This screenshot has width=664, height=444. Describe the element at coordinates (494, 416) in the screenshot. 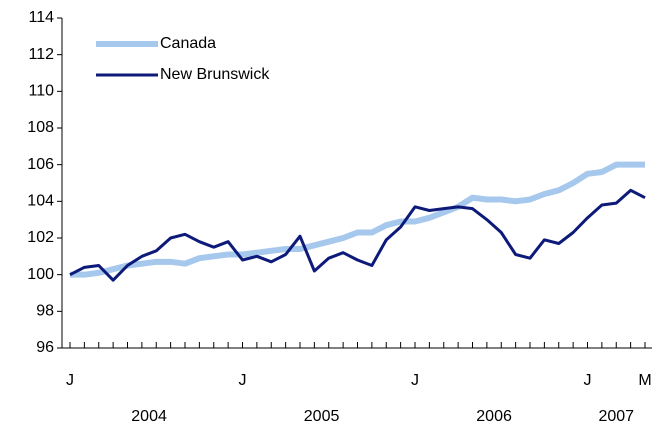

I see `year-label: 2006` at that location.